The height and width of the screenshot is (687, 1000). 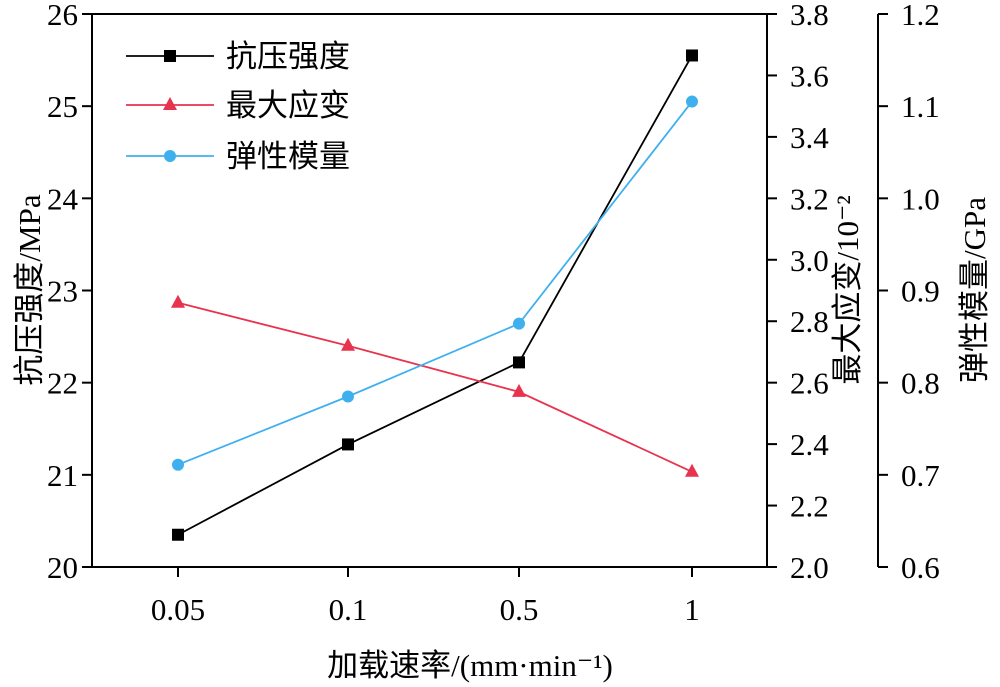 I want to click on left-tick-label: 25, so click(x=62, y=106).